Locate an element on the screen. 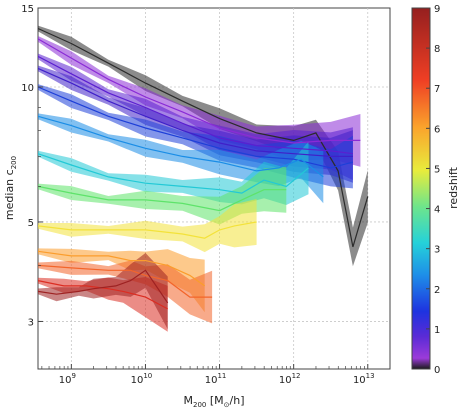 The image size is (463, 412). x-tick-labels: 109 1010 1011 1012 1013 is located at coordinates (208, 375).